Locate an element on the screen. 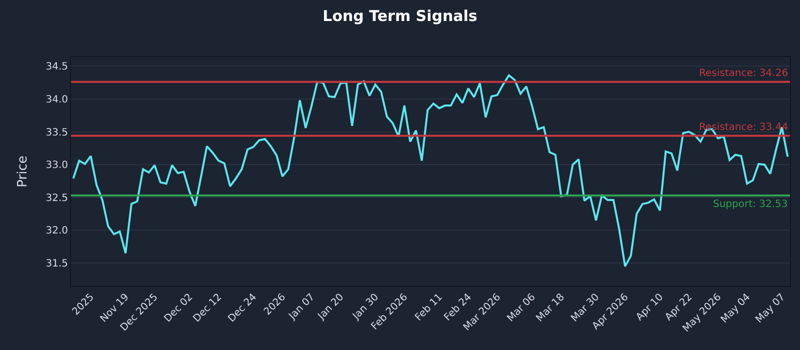 This screenshot has height=350, width=800. x-tick-label: Feb 11 is located at coordinates (429, 308).